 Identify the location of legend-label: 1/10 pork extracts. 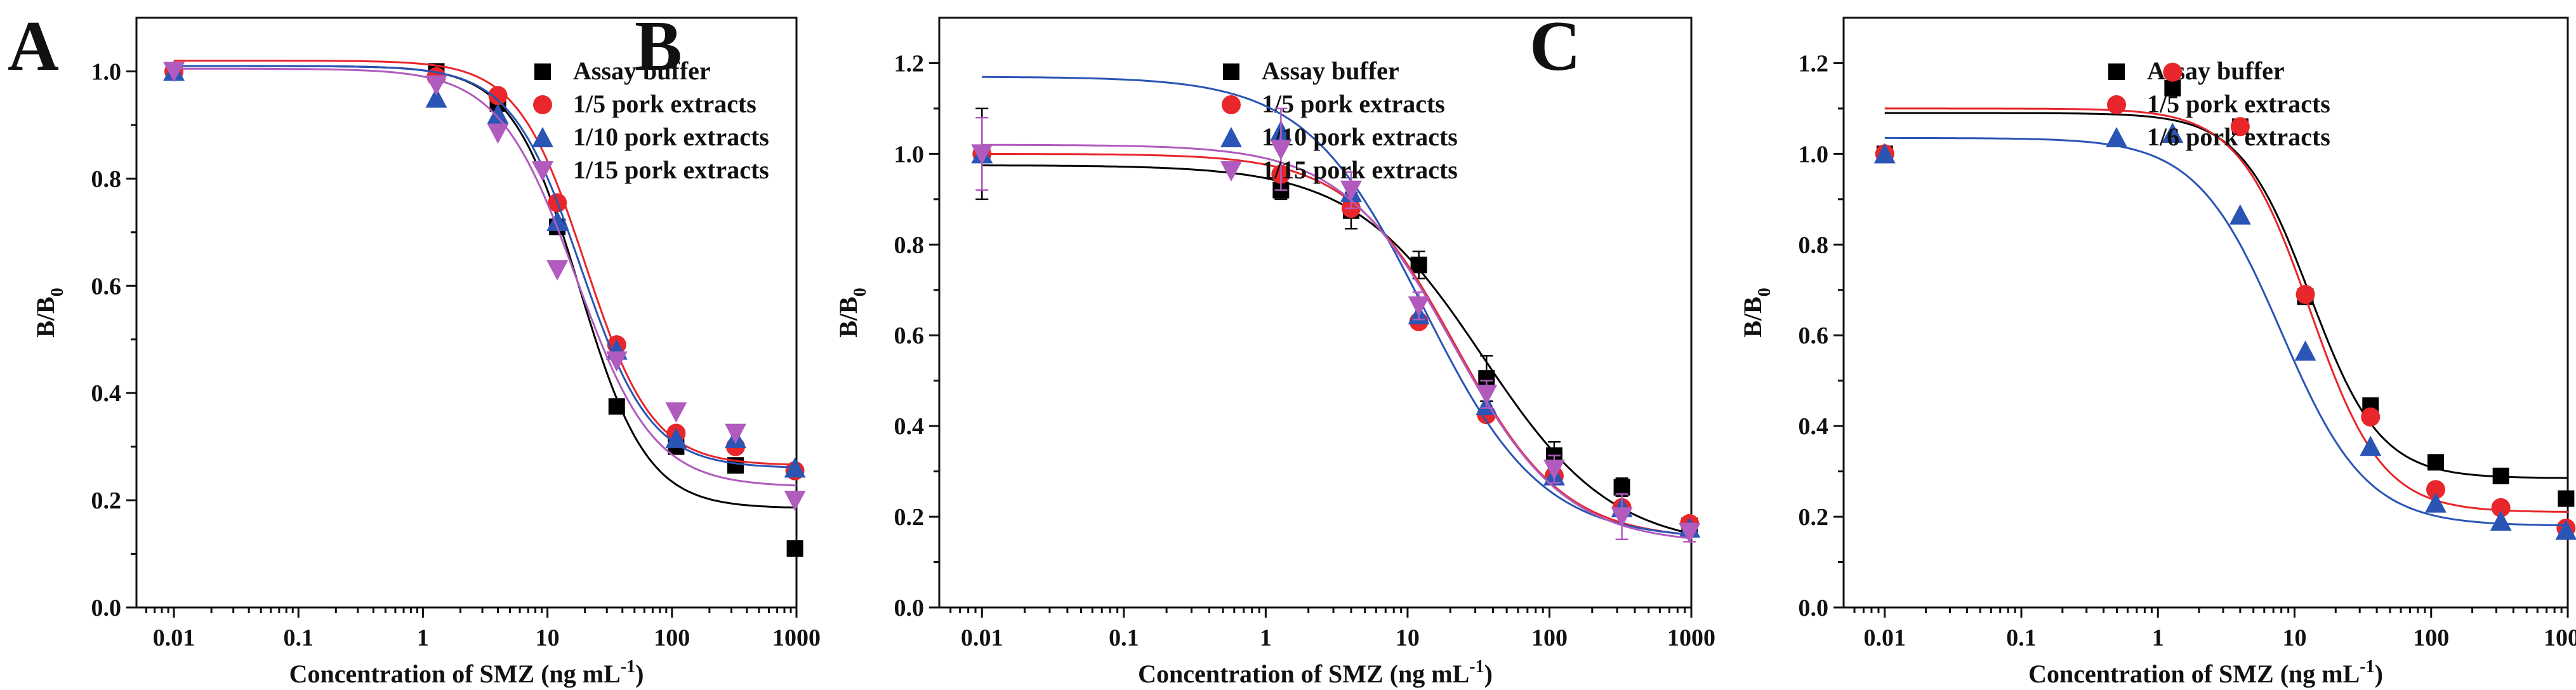
(671, 137).